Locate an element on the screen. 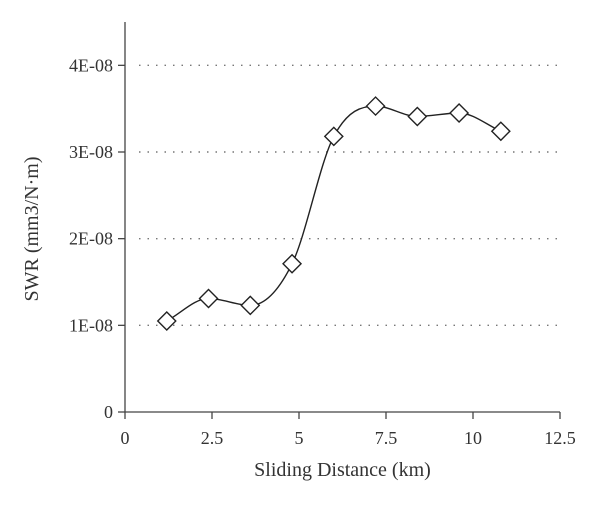  y-axis-title: SWR (mm3/N·m) is located at coordinates (32, 229).